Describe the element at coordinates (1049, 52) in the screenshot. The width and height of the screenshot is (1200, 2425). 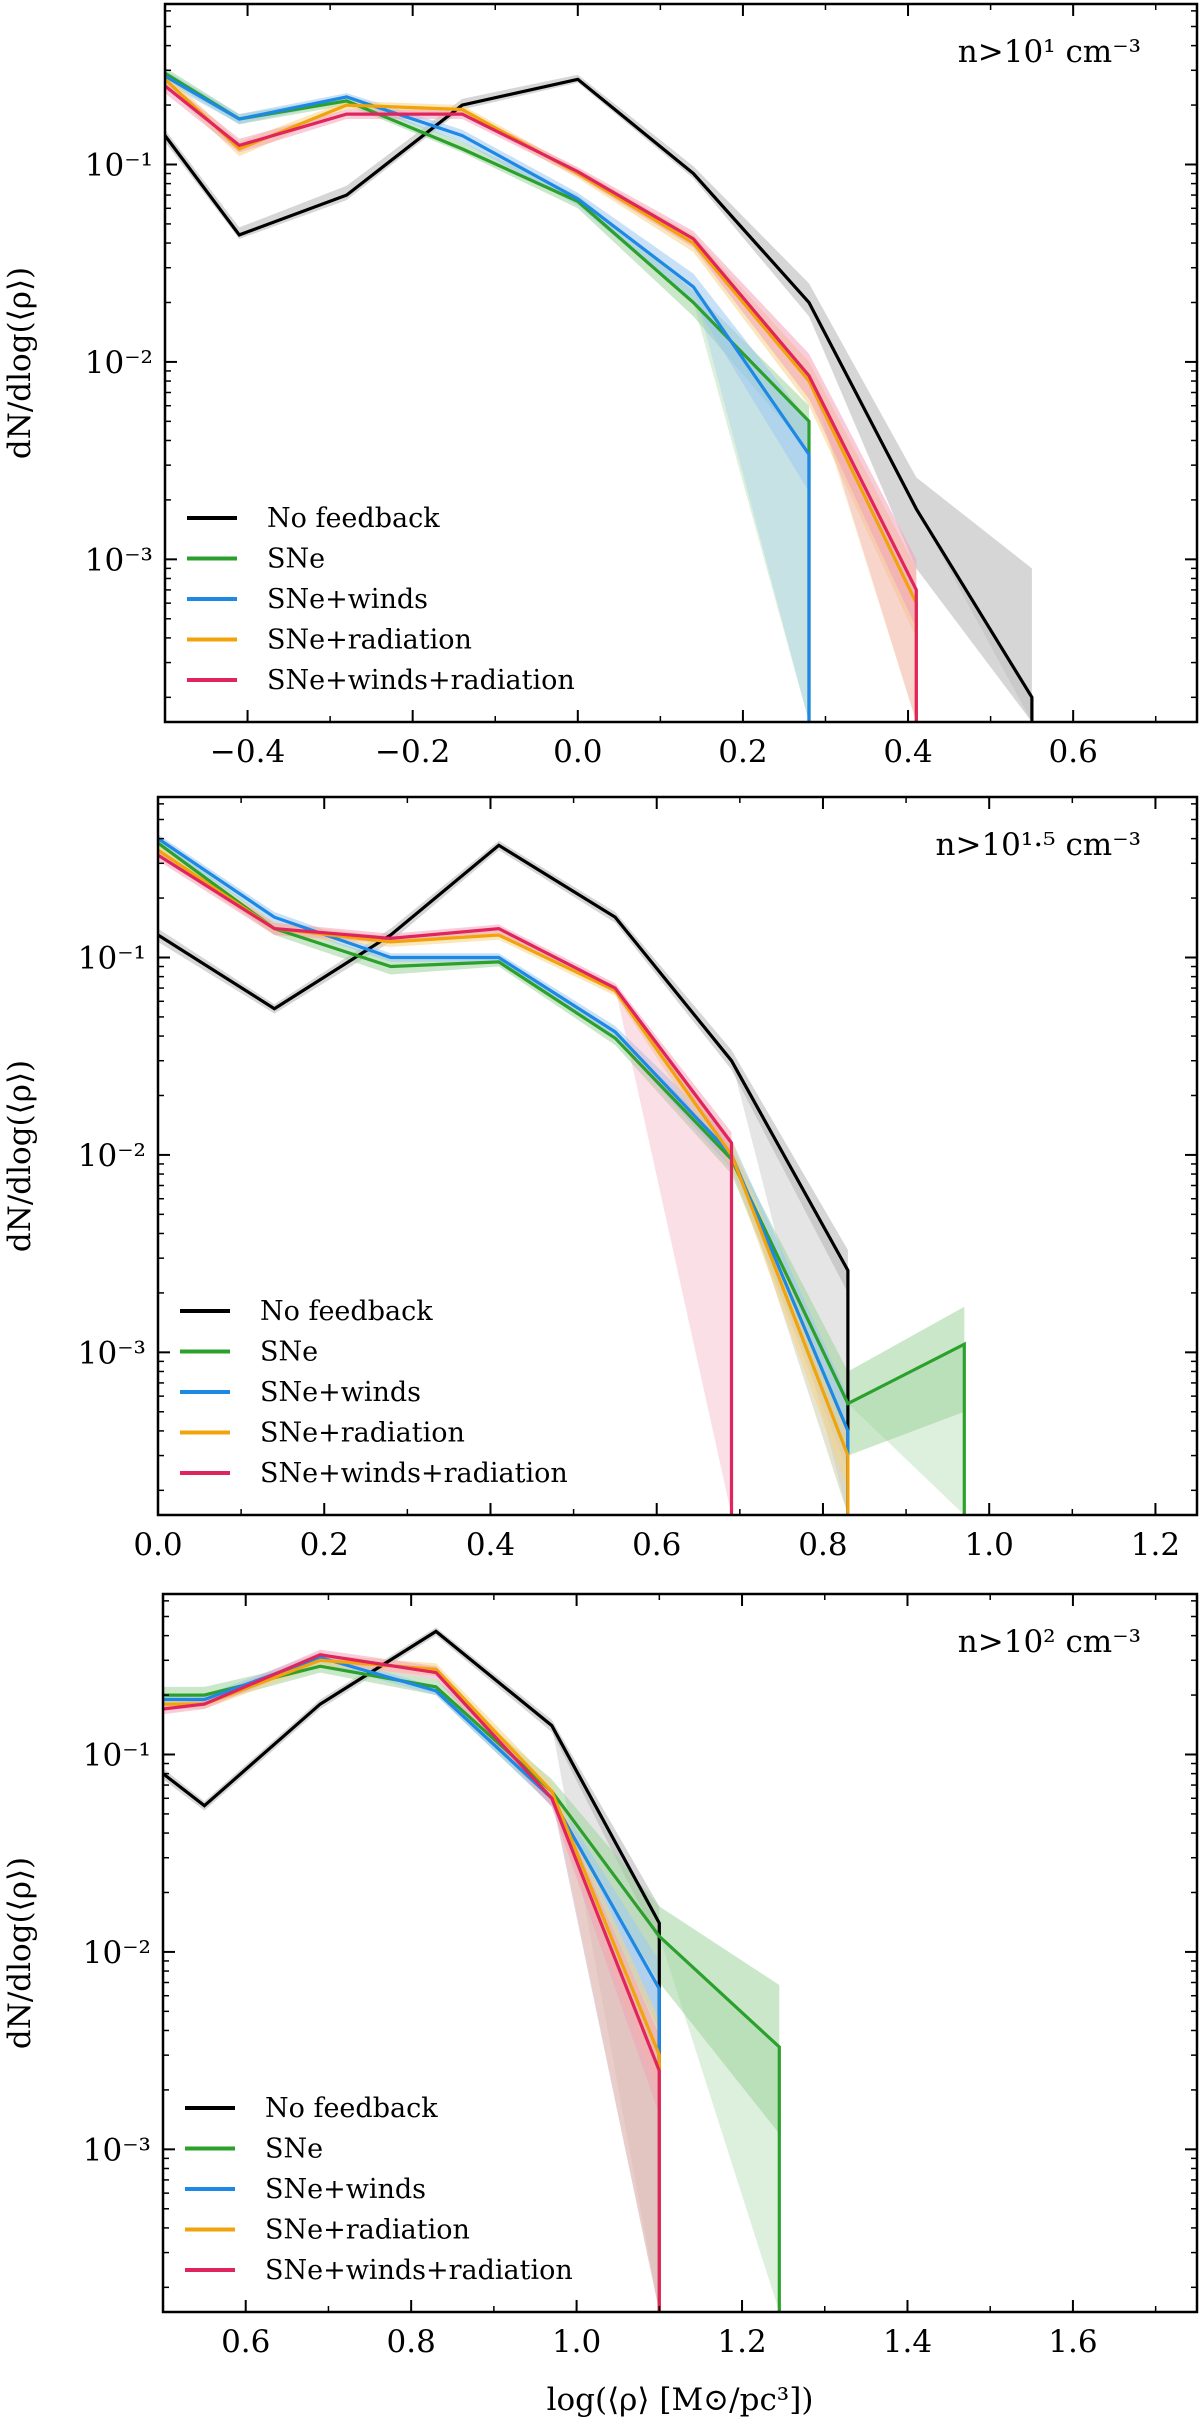
I see `density-threshold-label: n>10¹ cm⁻³` at that location.